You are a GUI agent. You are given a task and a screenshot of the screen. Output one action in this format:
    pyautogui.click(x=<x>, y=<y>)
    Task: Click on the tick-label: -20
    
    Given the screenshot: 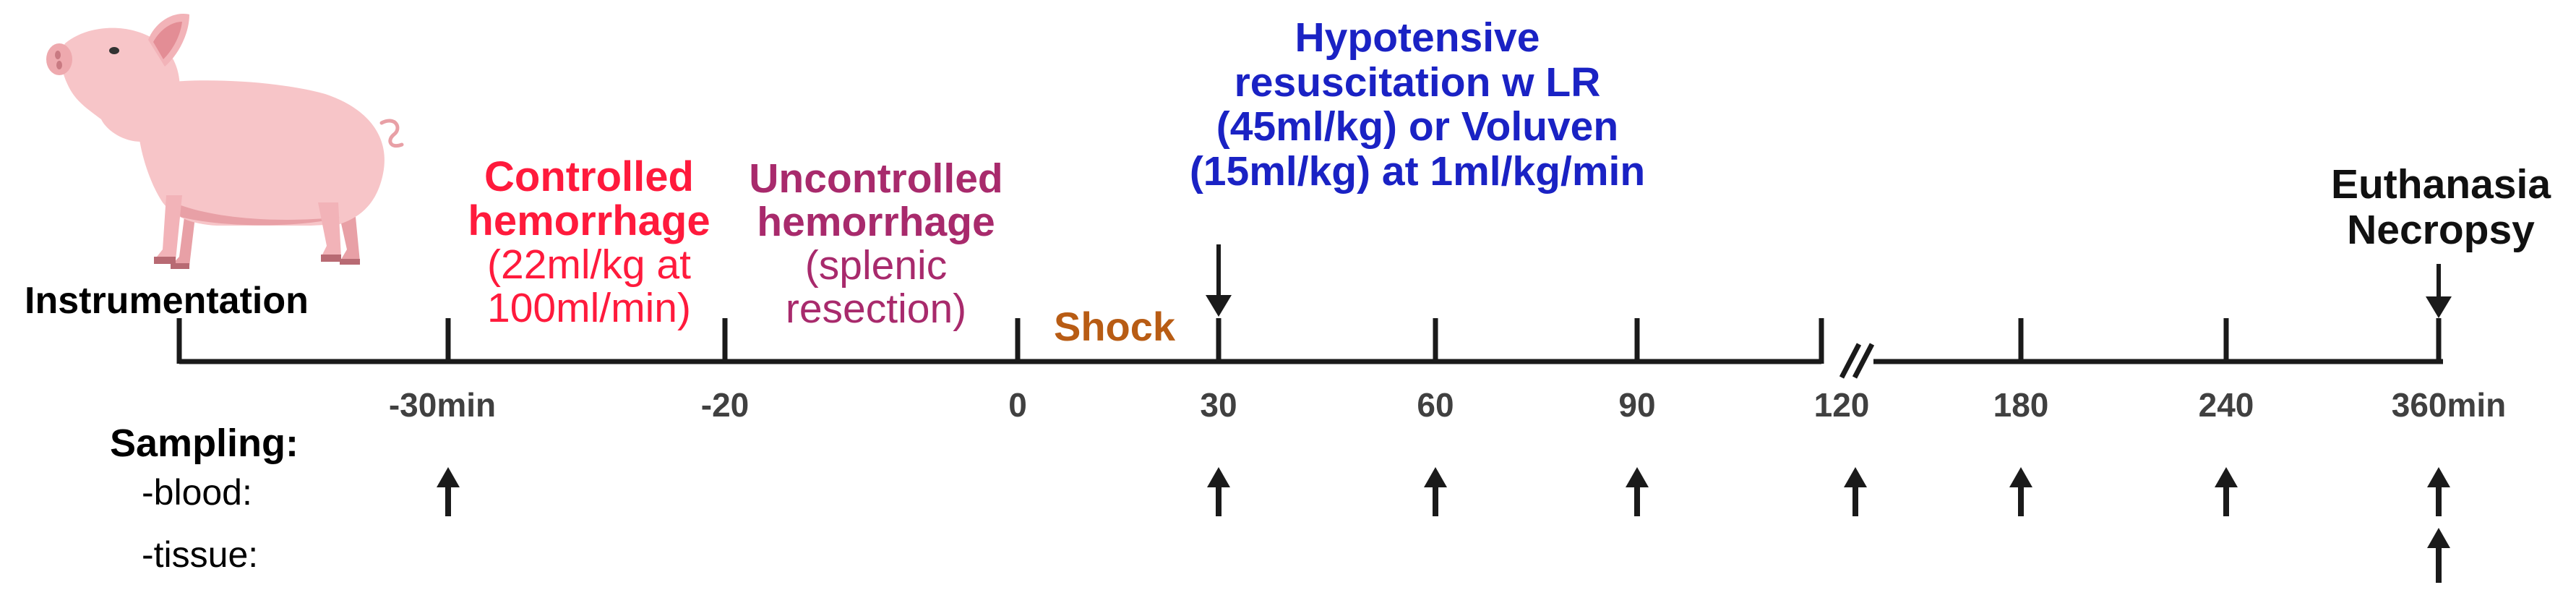 What is the action you would take?
    pyautogui.click(x=725, y=405)
    